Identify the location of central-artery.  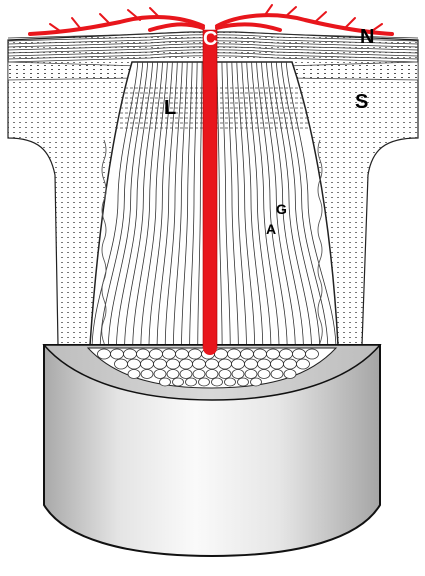
(210, 189).